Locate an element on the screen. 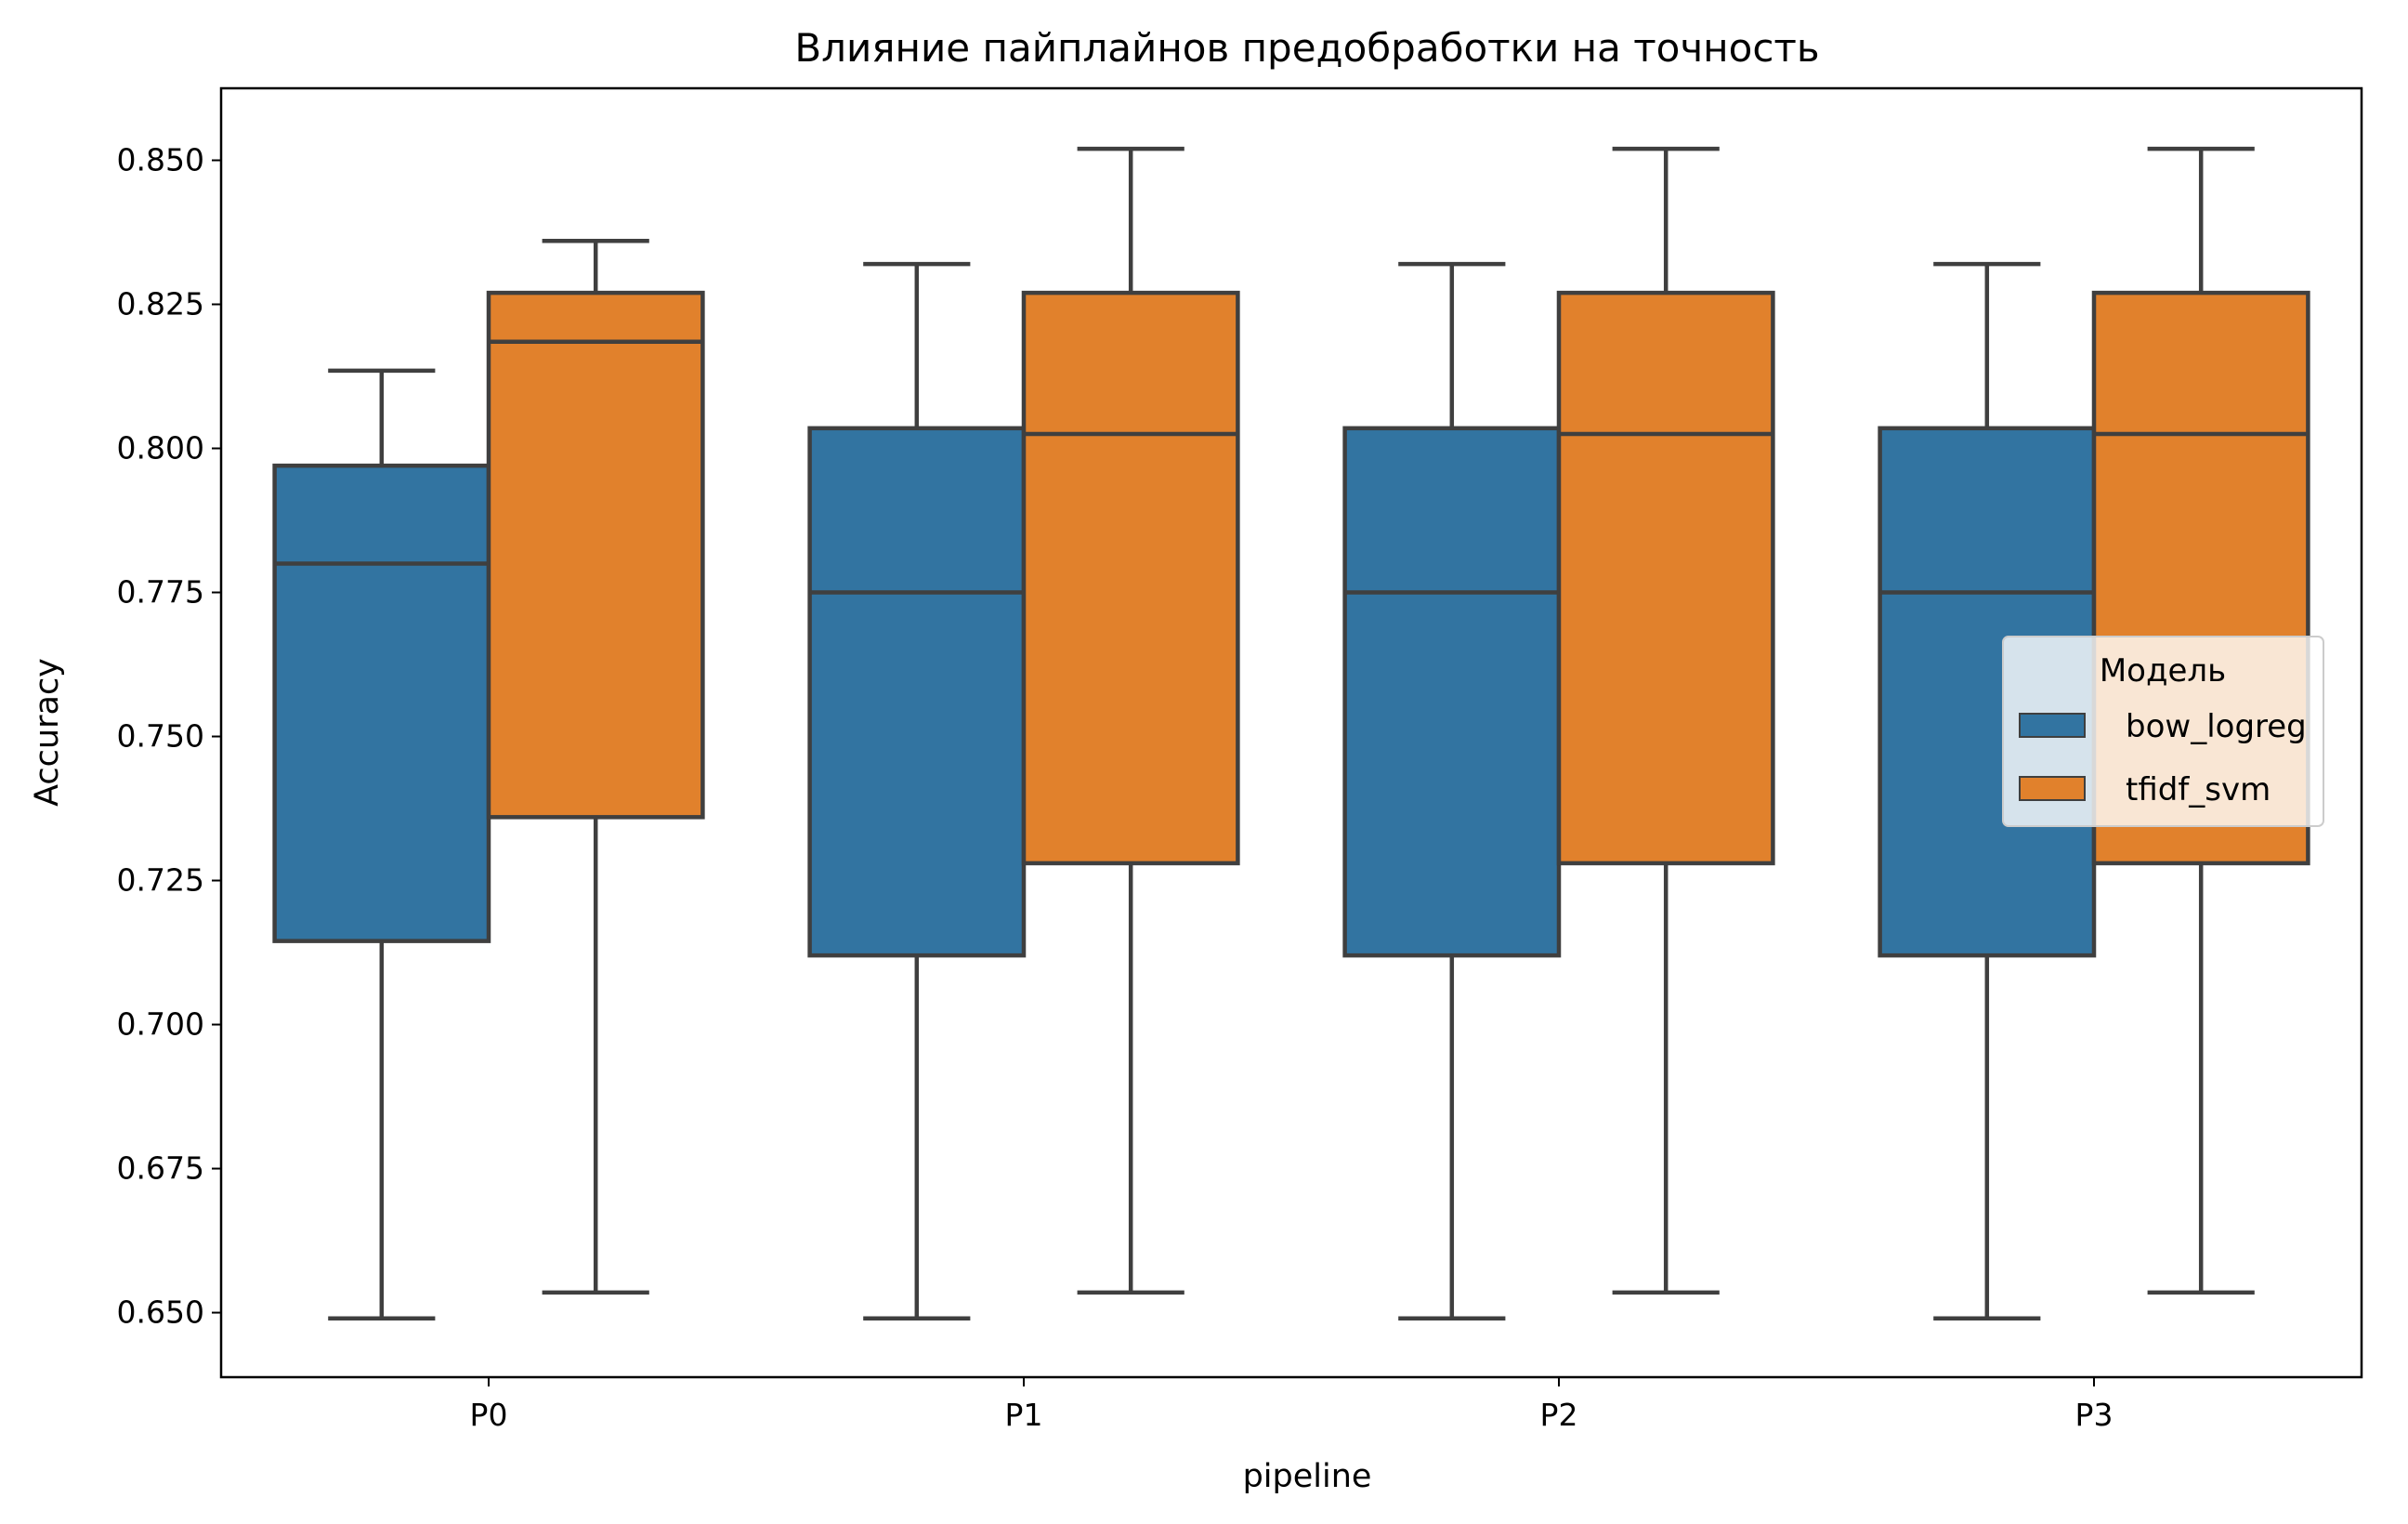  legend-swatch-tfidf-svm is located at coordinates (2052, 788).